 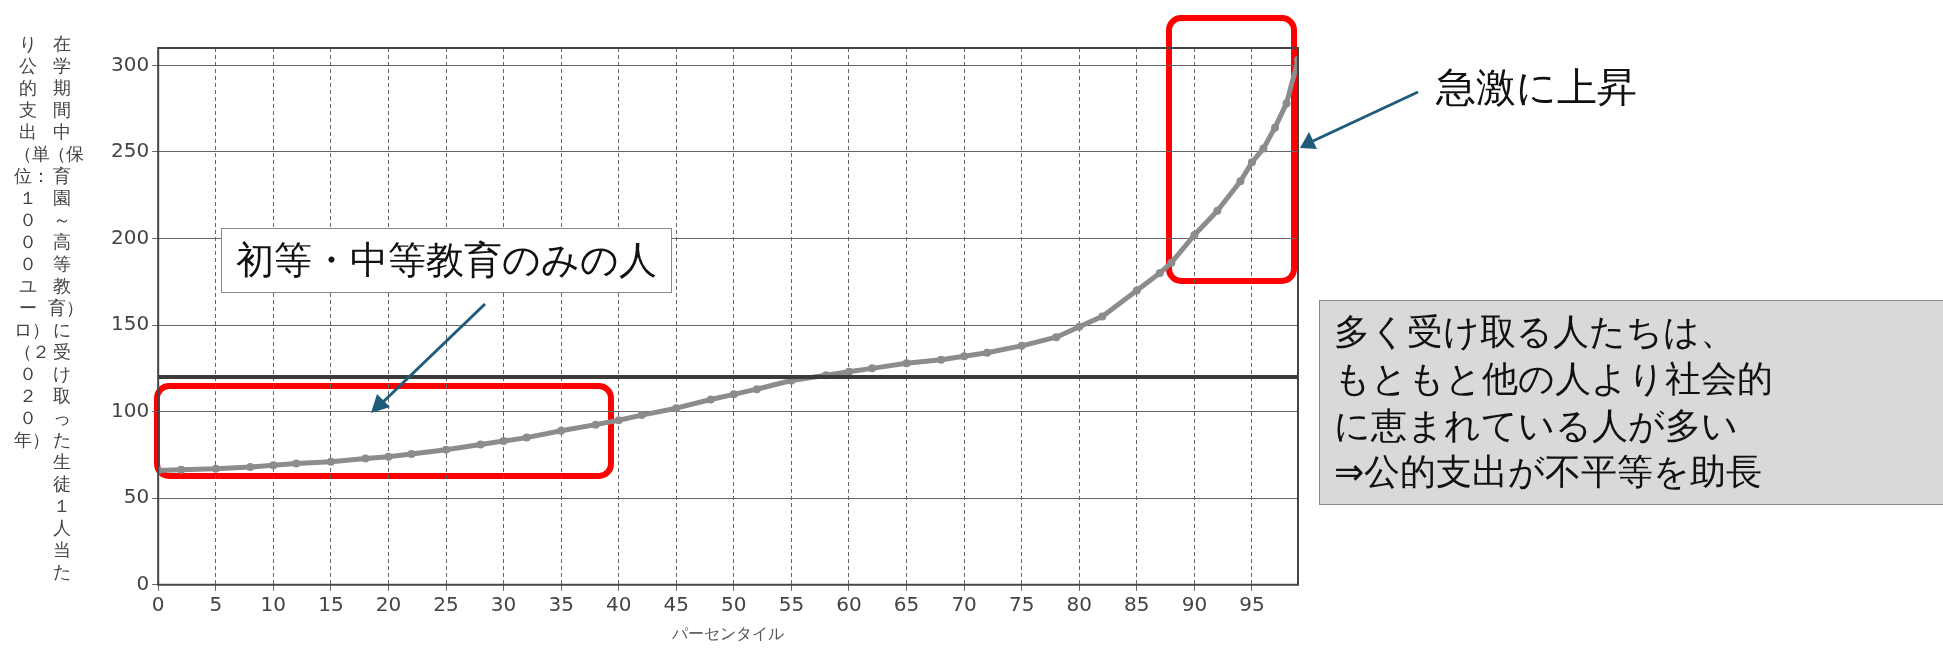 I want to click on text: 多く受け取る人たちは、, so click(x=1535, y=332).